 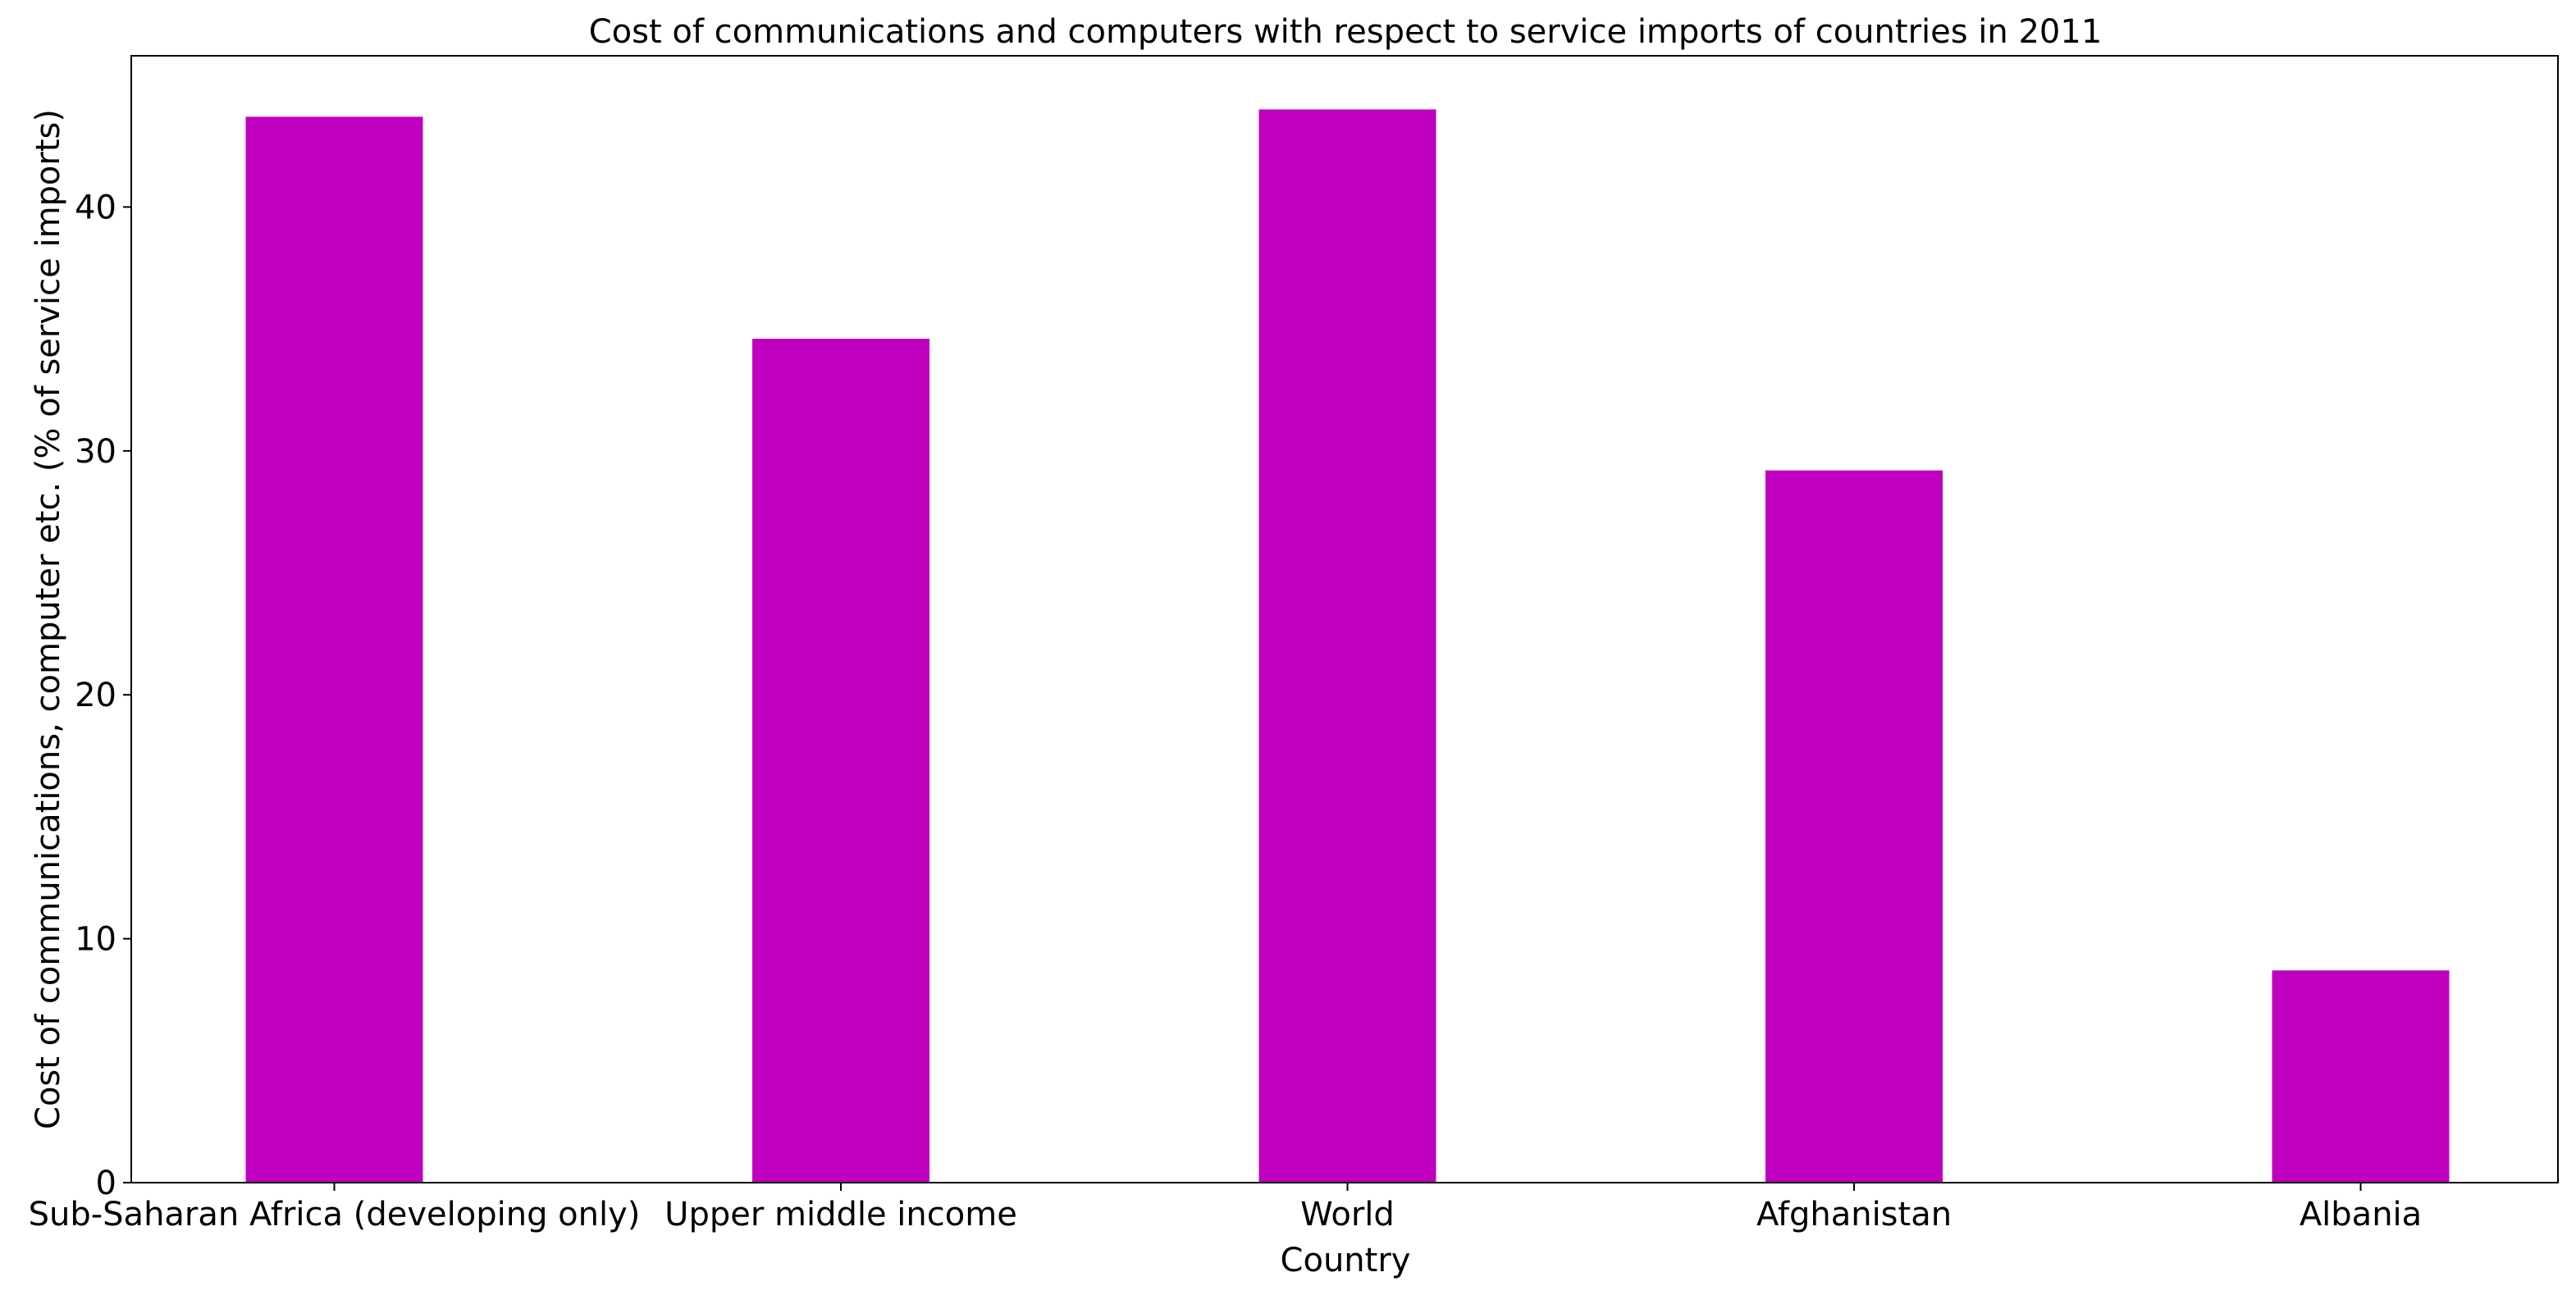 I want to click on x-tick-label-2: World, so click(x=1347, y=1214).